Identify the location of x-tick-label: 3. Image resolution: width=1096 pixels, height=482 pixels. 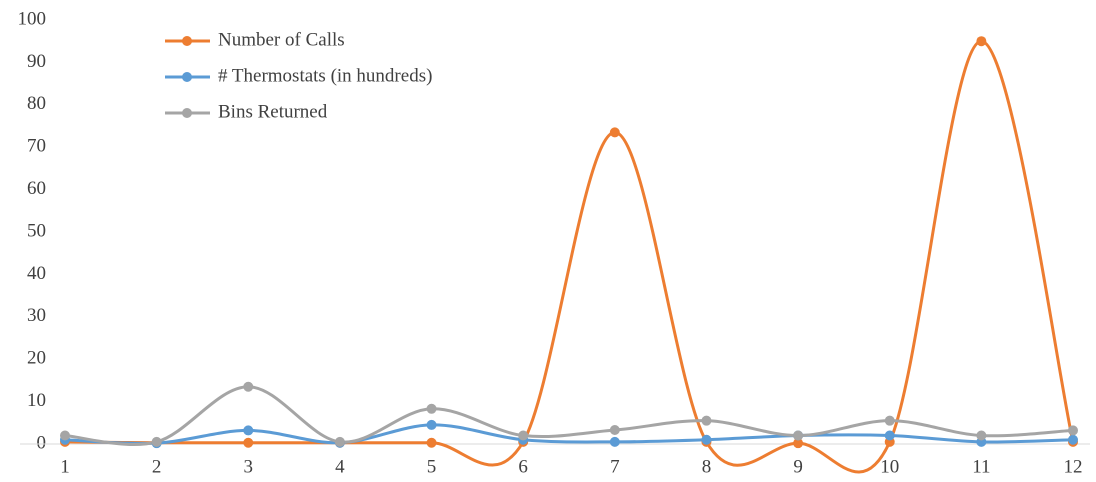
(249, 466).